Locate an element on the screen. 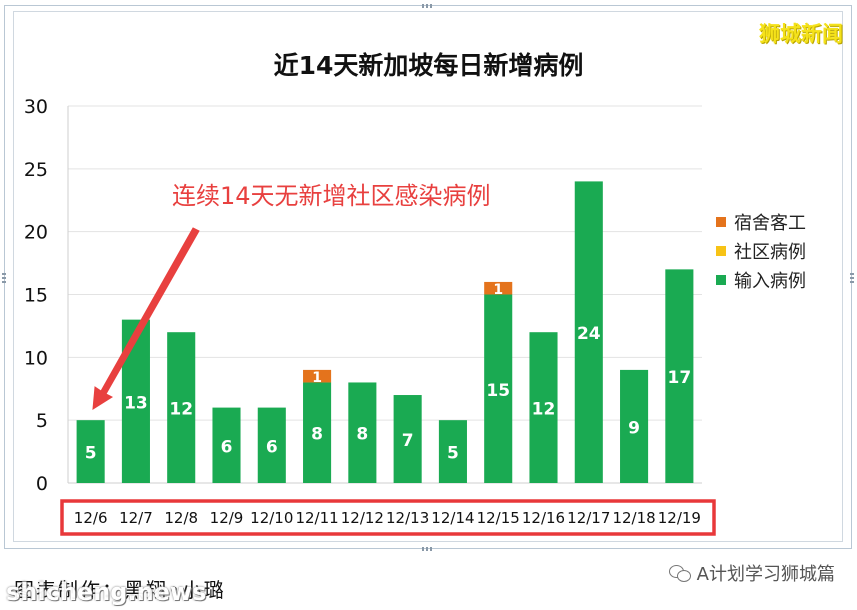 Image resolution: width=857 pixels, height=610 pixels. account-badge: A计划学习狮城篇 is located at coordinates (751, 573).